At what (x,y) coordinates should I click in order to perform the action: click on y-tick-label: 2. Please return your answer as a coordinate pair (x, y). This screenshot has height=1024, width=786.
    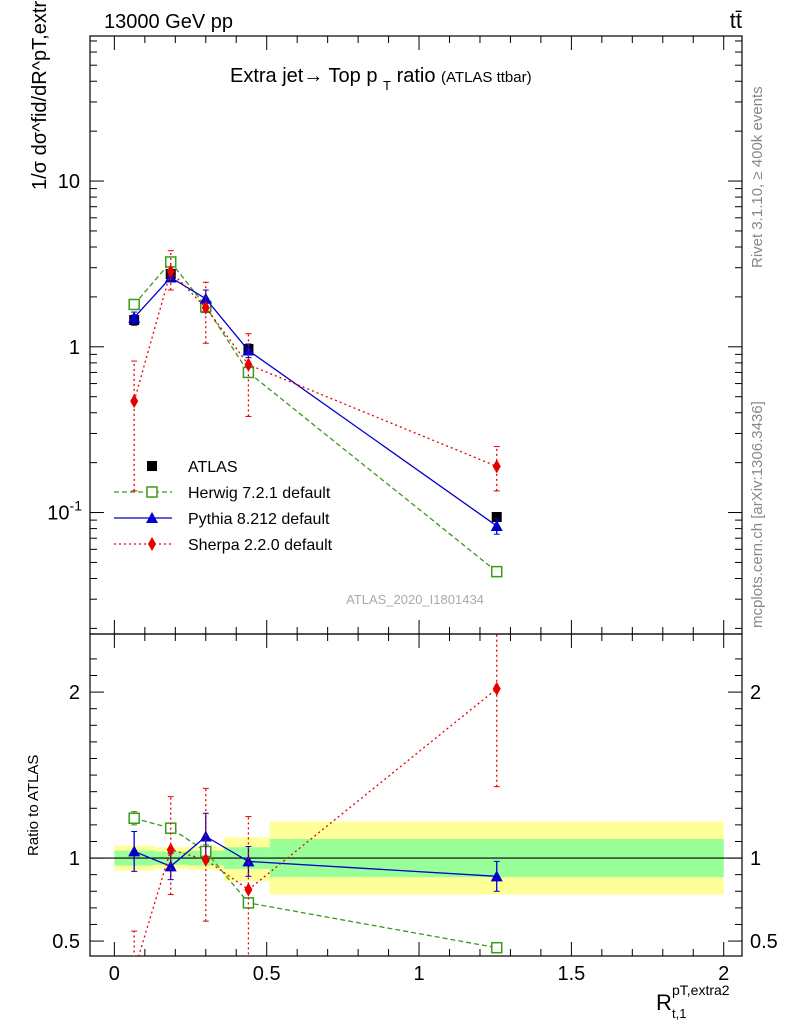
    Looking at the image, I should click on (74, 693).